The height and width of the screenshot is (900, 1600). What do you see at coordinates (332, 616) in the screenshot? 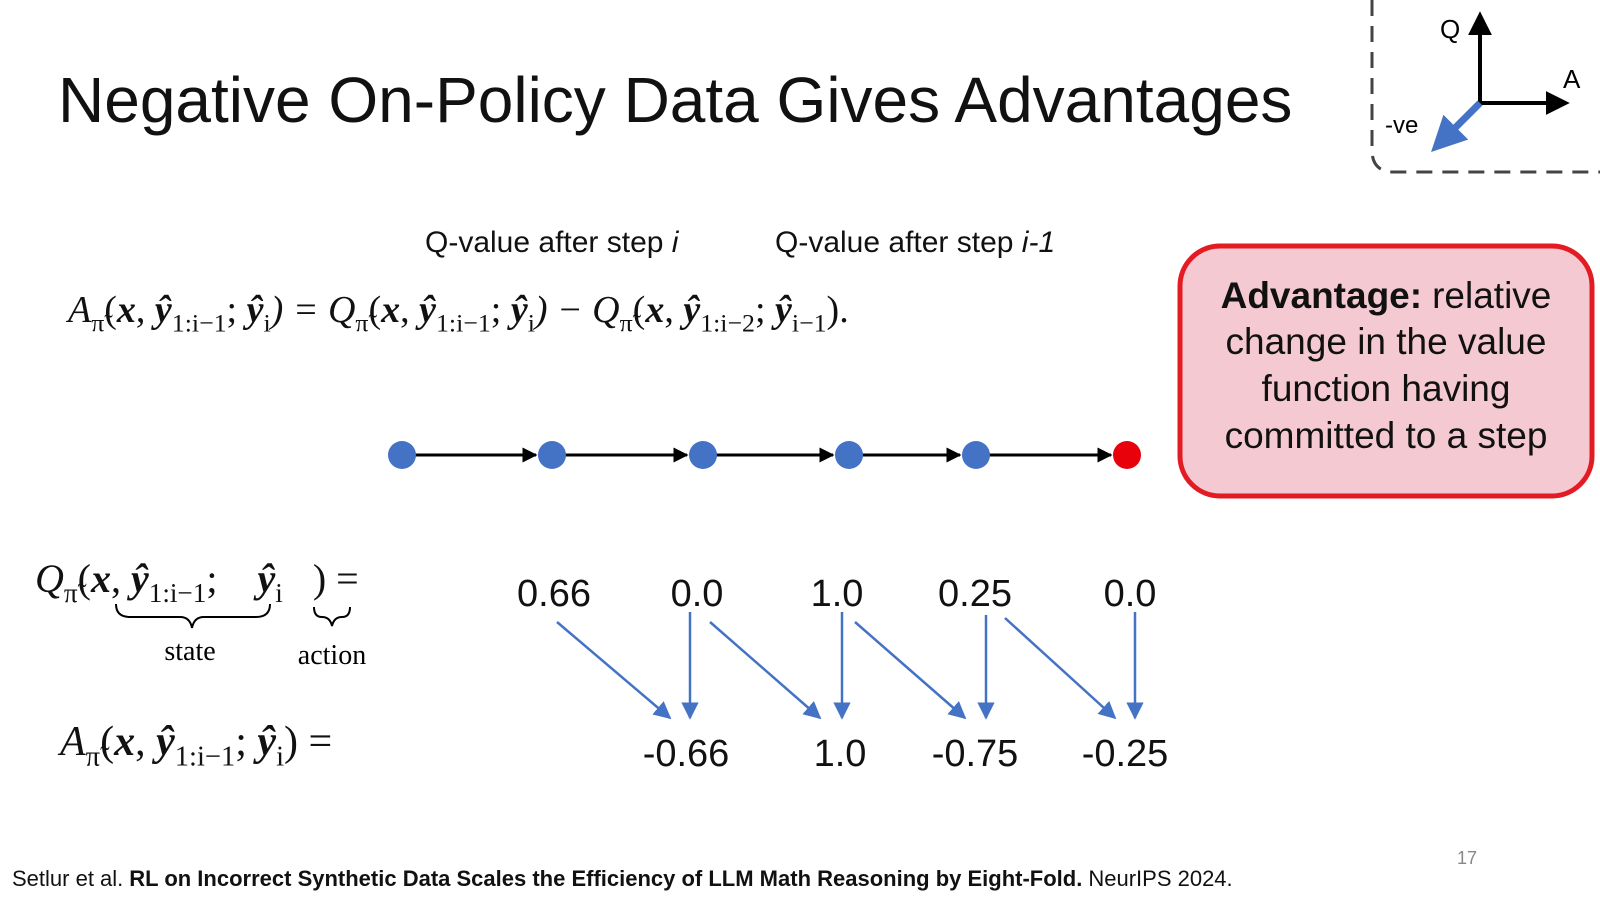
I see `action-brace` at bounding box center [332, 616].